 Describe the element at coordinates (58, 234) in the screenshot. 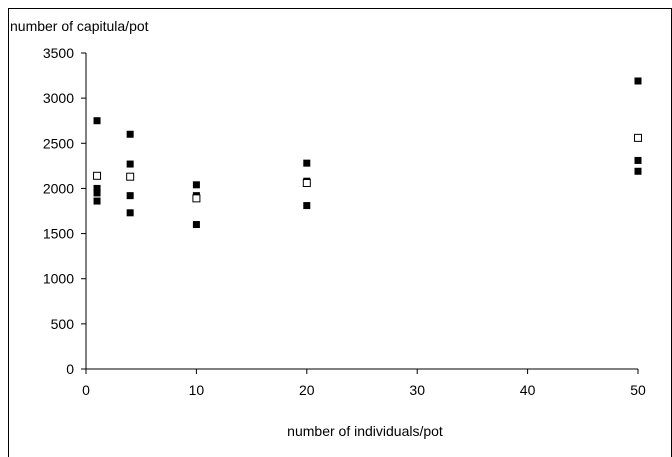

I see `y-tick-label: 1500` at that location.